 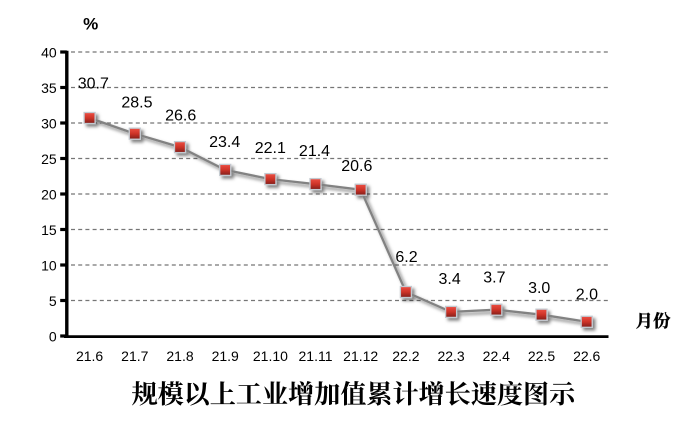 I want to click on svg-text: 21.9, so click(x=225, y=356).